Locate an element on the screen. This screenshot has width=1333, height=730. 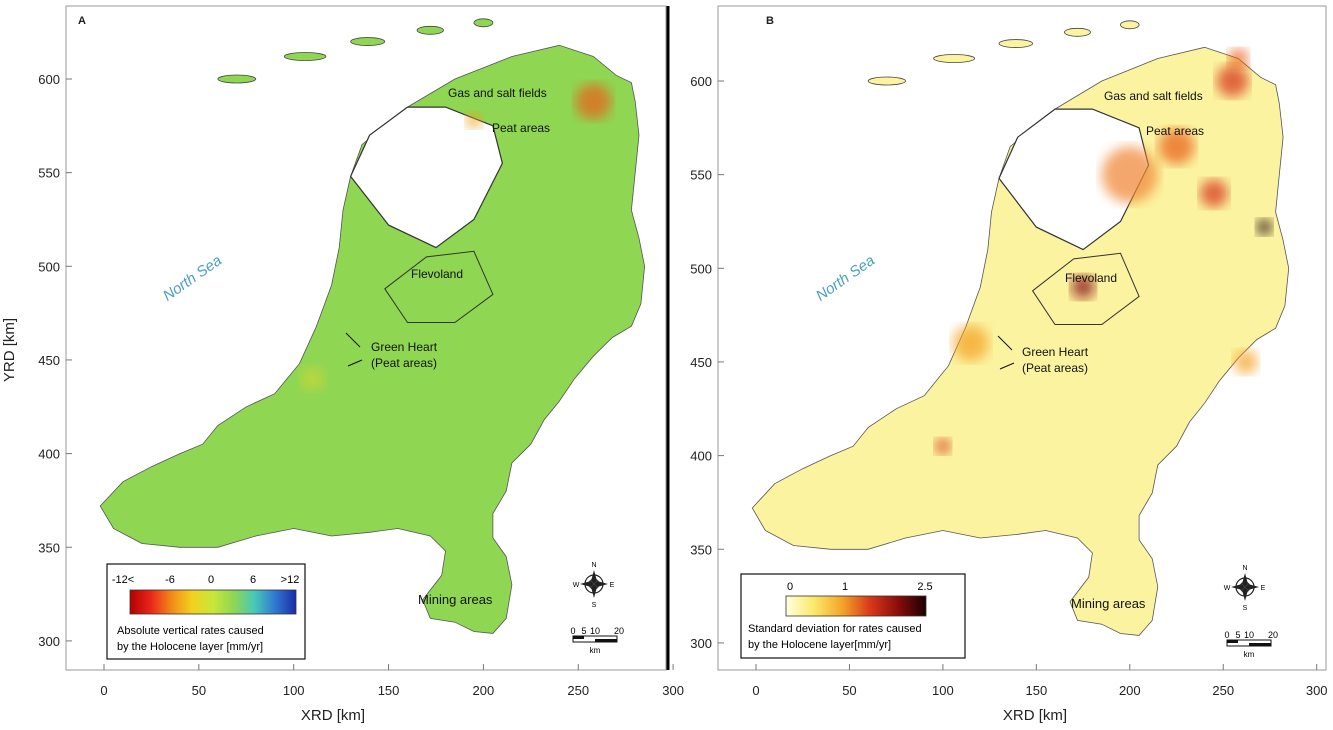
y-tick-label: 500 is located at coordinates (701, 268).